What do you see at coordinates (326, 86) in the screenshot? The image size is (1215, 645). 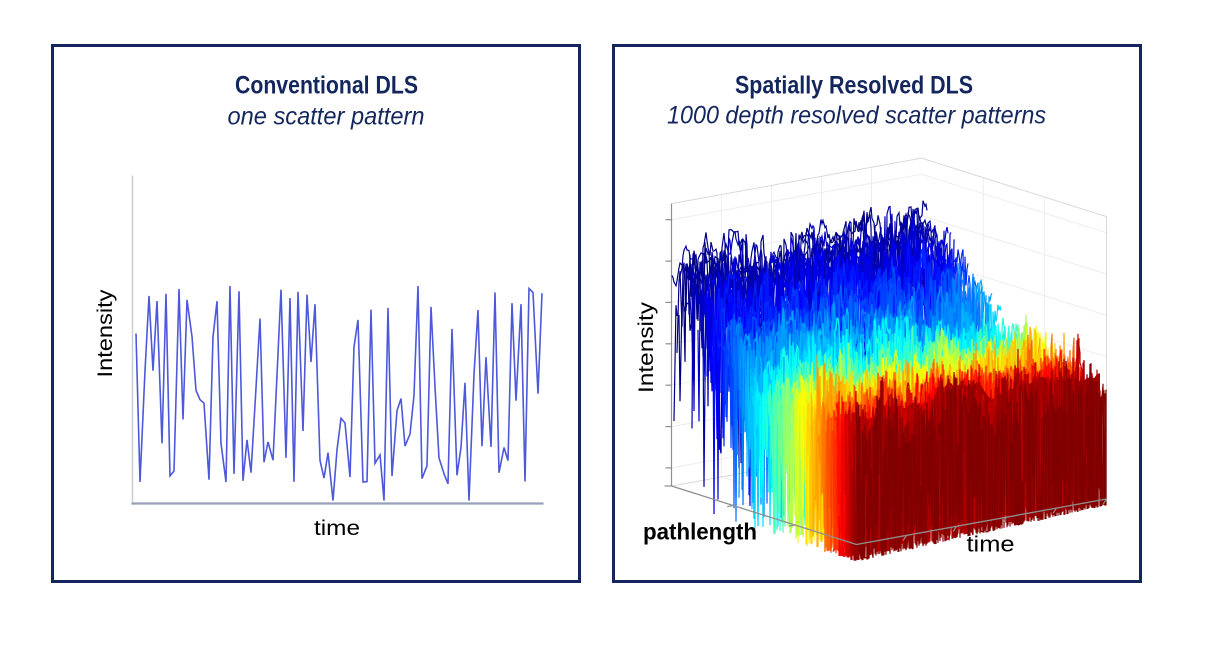 I see `svg-text: Conventional DLS` at bounding box center [326, 86].